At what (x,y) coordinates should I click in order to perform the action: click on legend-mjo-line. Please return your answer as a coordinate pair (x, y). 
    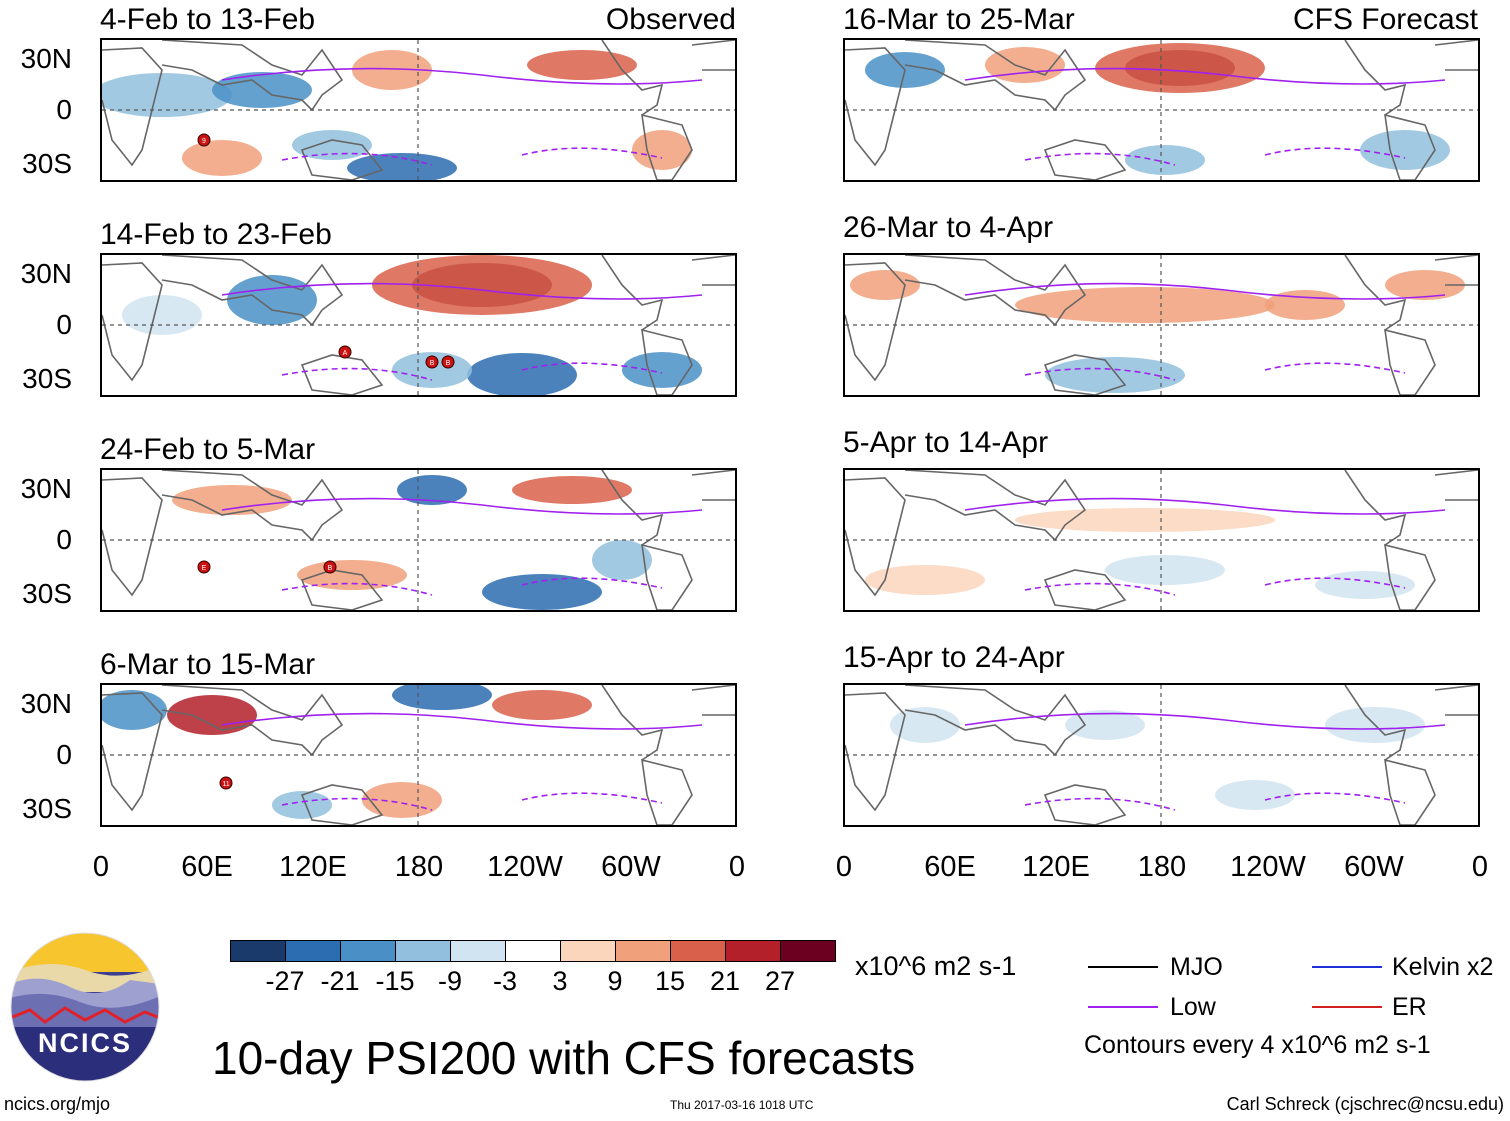
    Looking at the image, I should click on (1123, 967).